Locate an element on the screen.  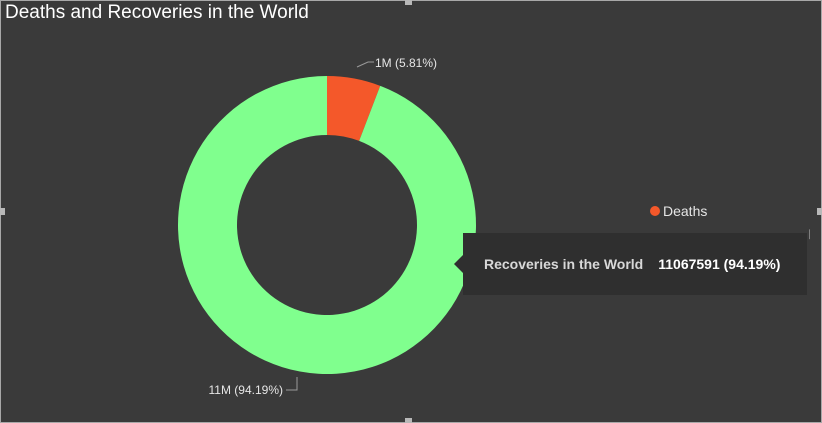
legend-marker-deaths is located at coordinates (655, 211).